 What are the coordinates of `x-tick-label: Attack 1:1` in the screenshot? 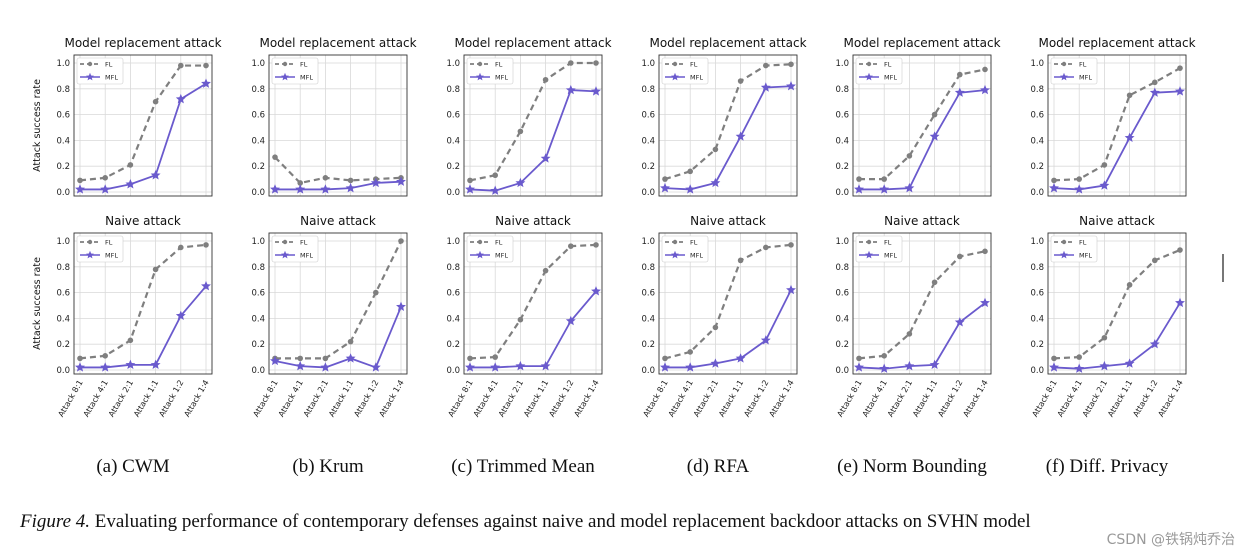 It's located at (925, 399).